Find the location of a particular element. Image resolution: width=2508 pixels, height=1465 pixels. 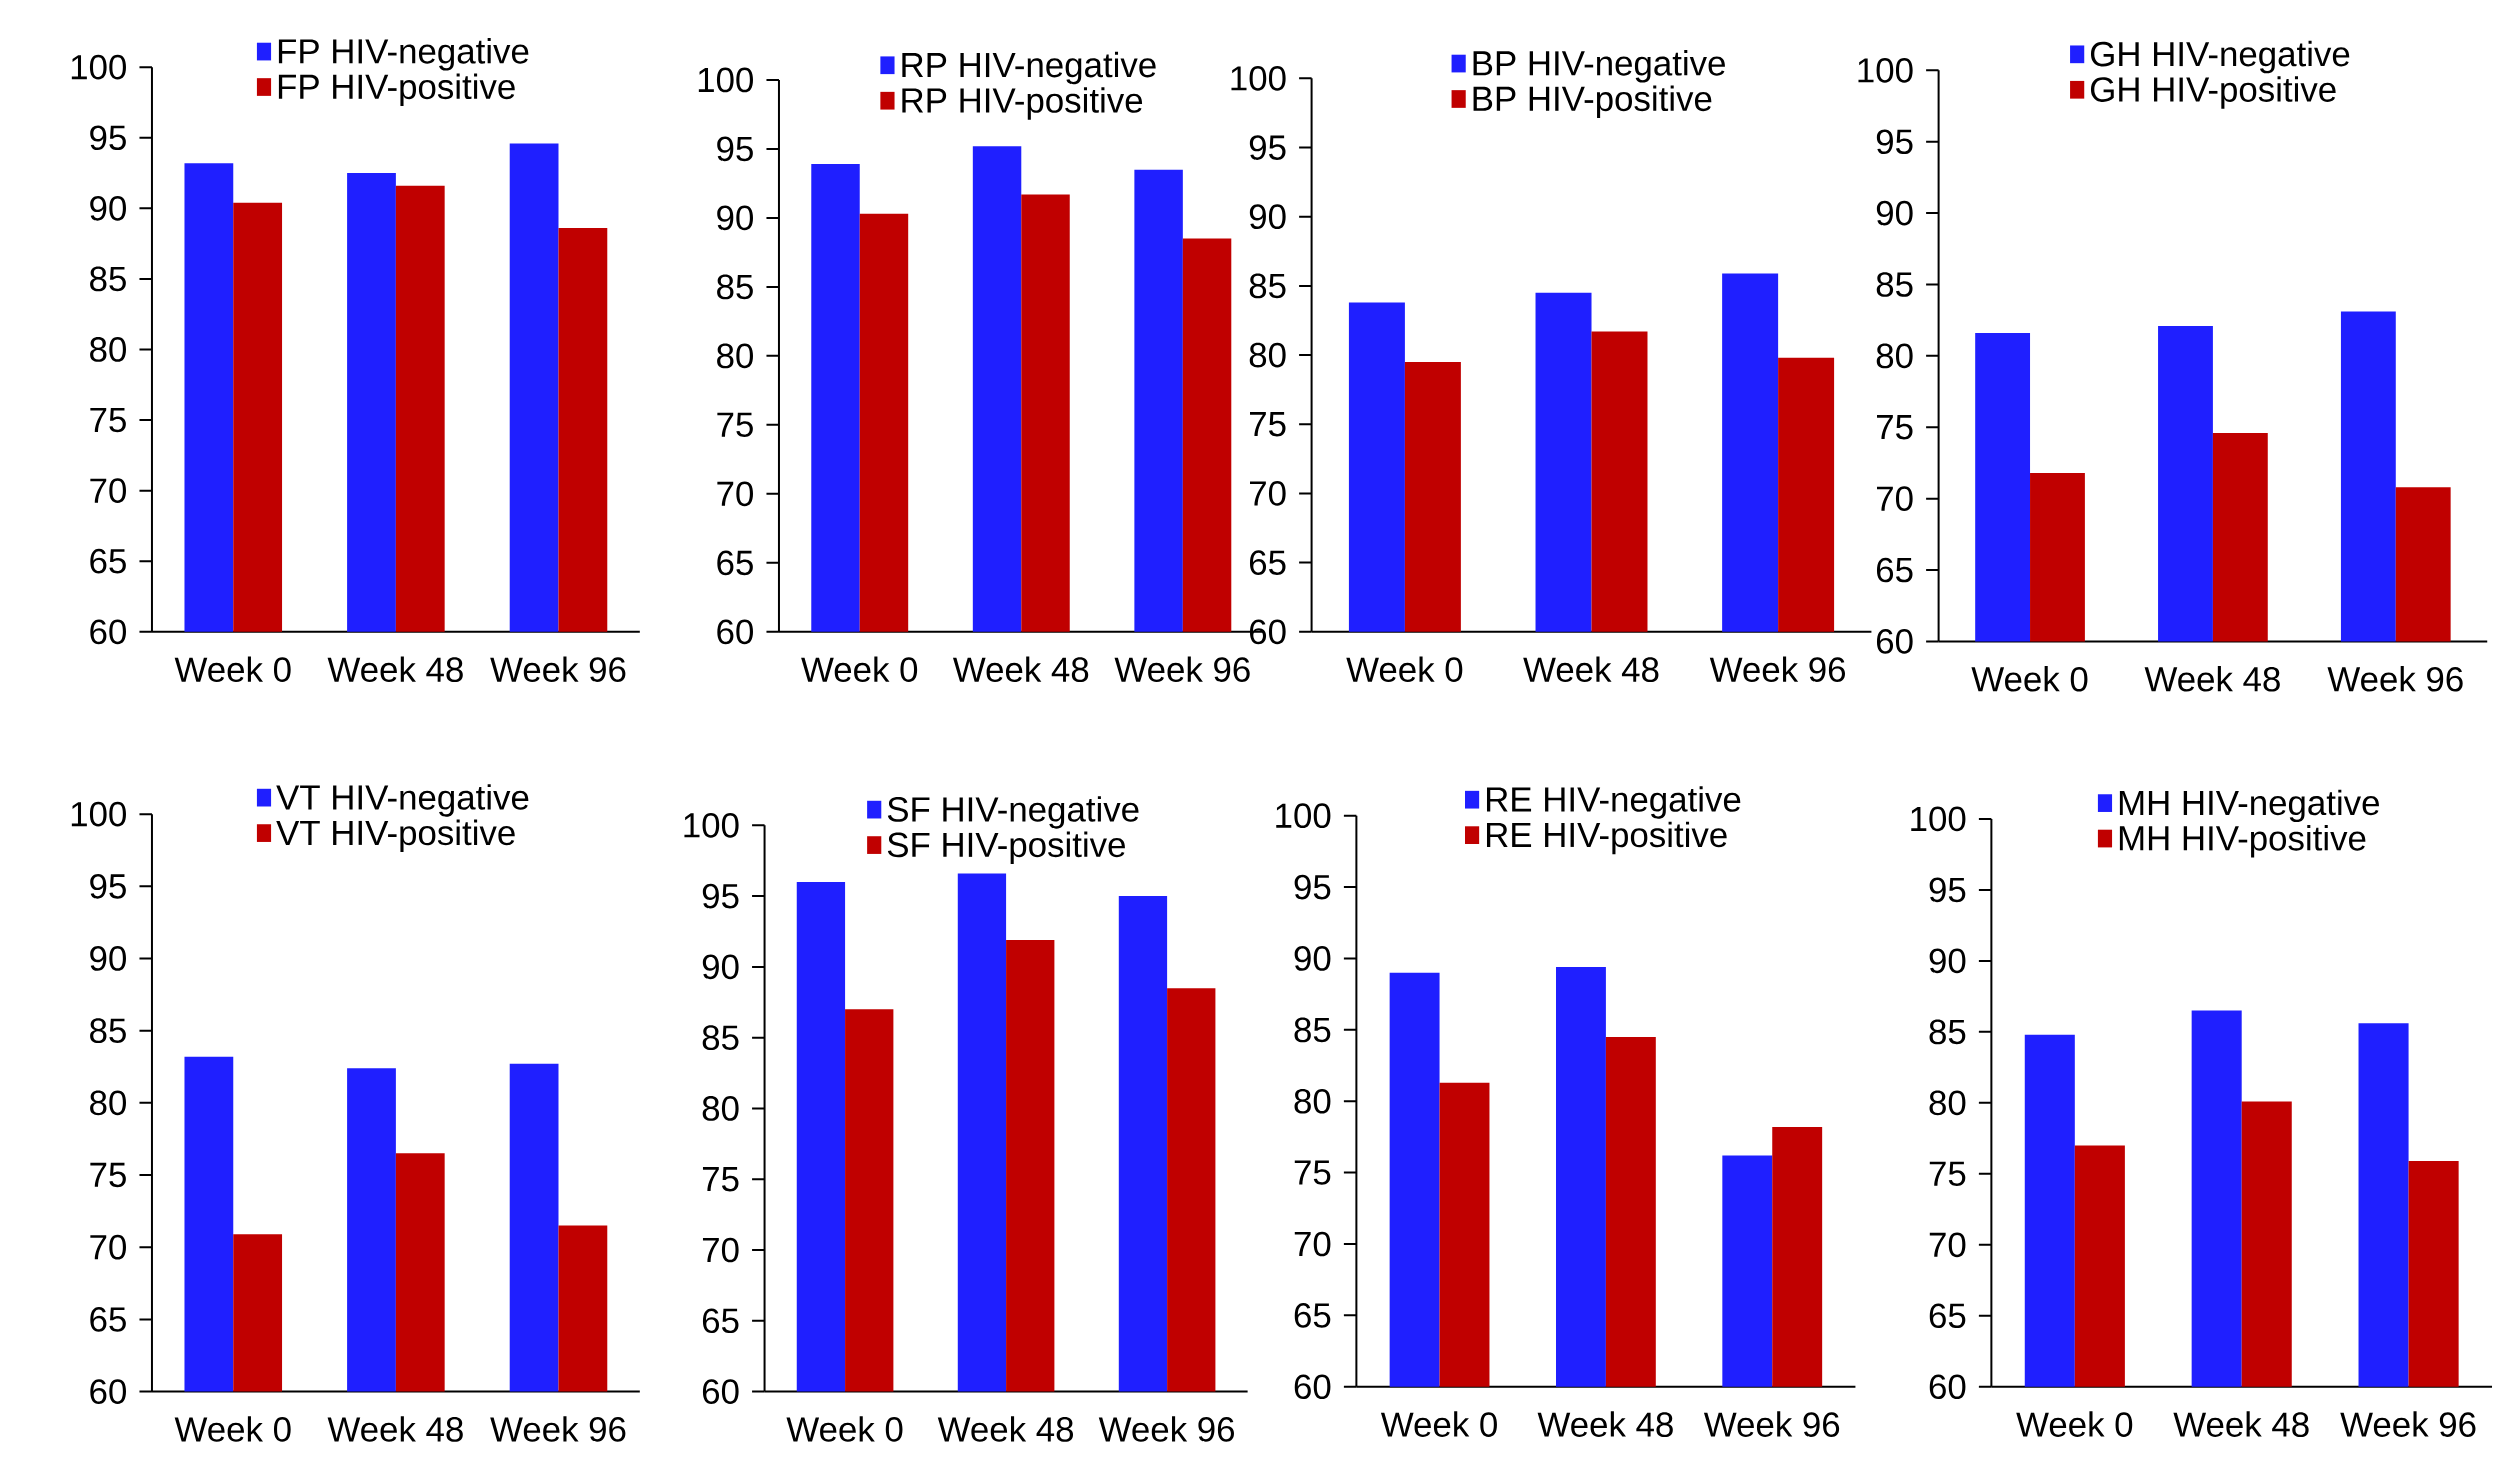

legend-label: FP HIV-negative is located at coordinates (403, 54).